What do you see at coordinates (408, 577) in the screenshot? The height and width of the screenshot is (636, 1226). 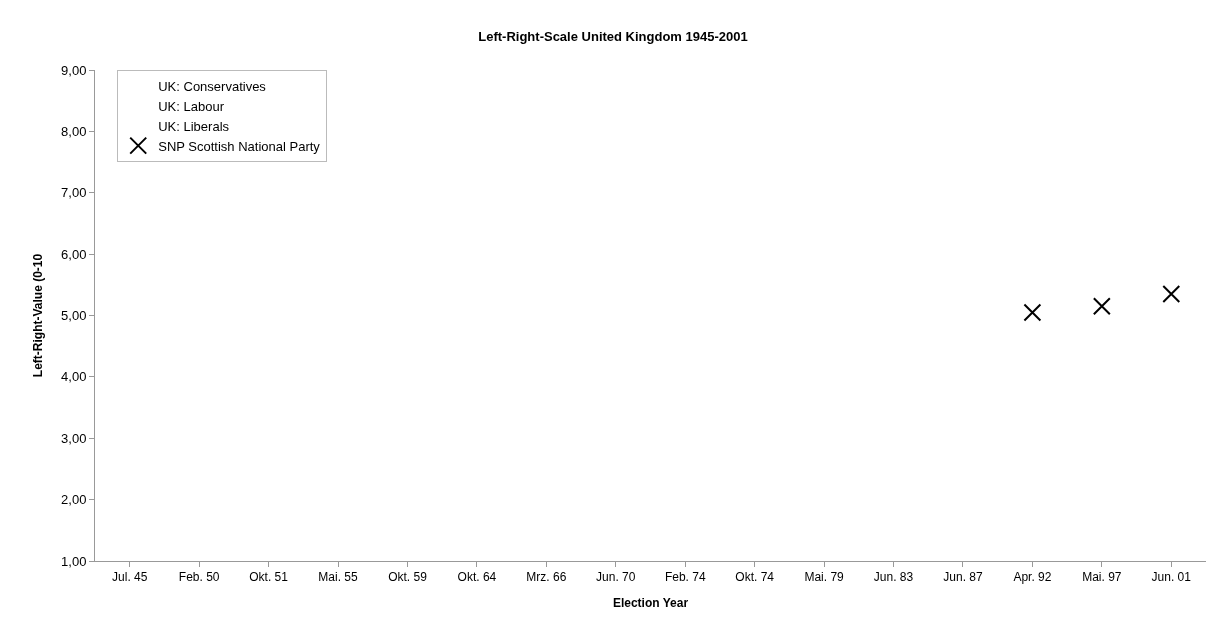 I see `x-tick-label: Okt. 59` at bounding box center [408, 577].